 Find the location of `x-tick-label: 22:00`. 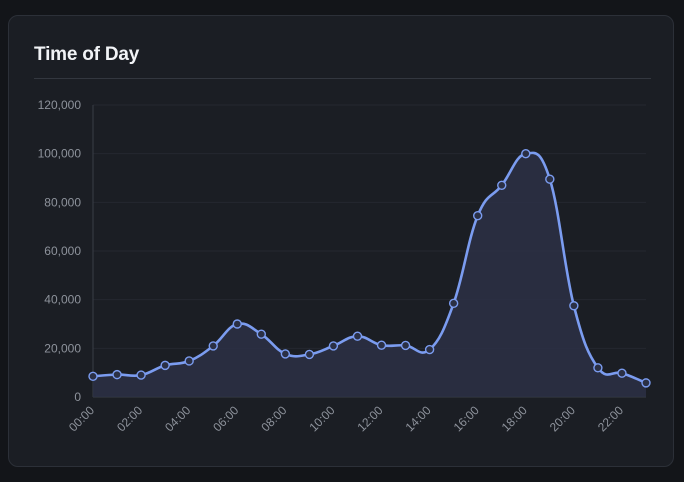

x-tick-label: 22:00 is located at coordinates (610, 418).